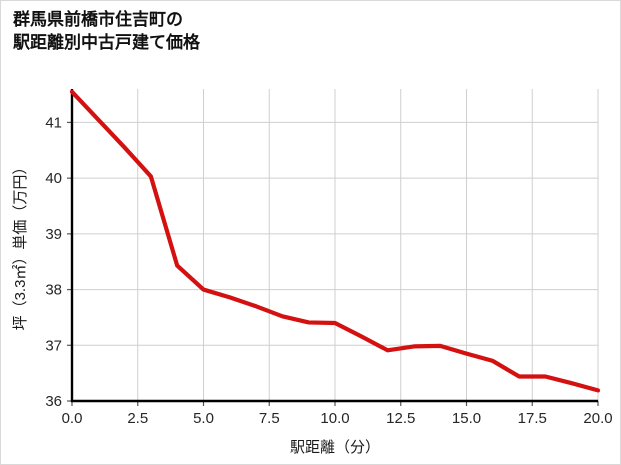 The width and height of the screenshot is (621, 465). I want to click on x-tick-label: 15.0, so click(466, 418).